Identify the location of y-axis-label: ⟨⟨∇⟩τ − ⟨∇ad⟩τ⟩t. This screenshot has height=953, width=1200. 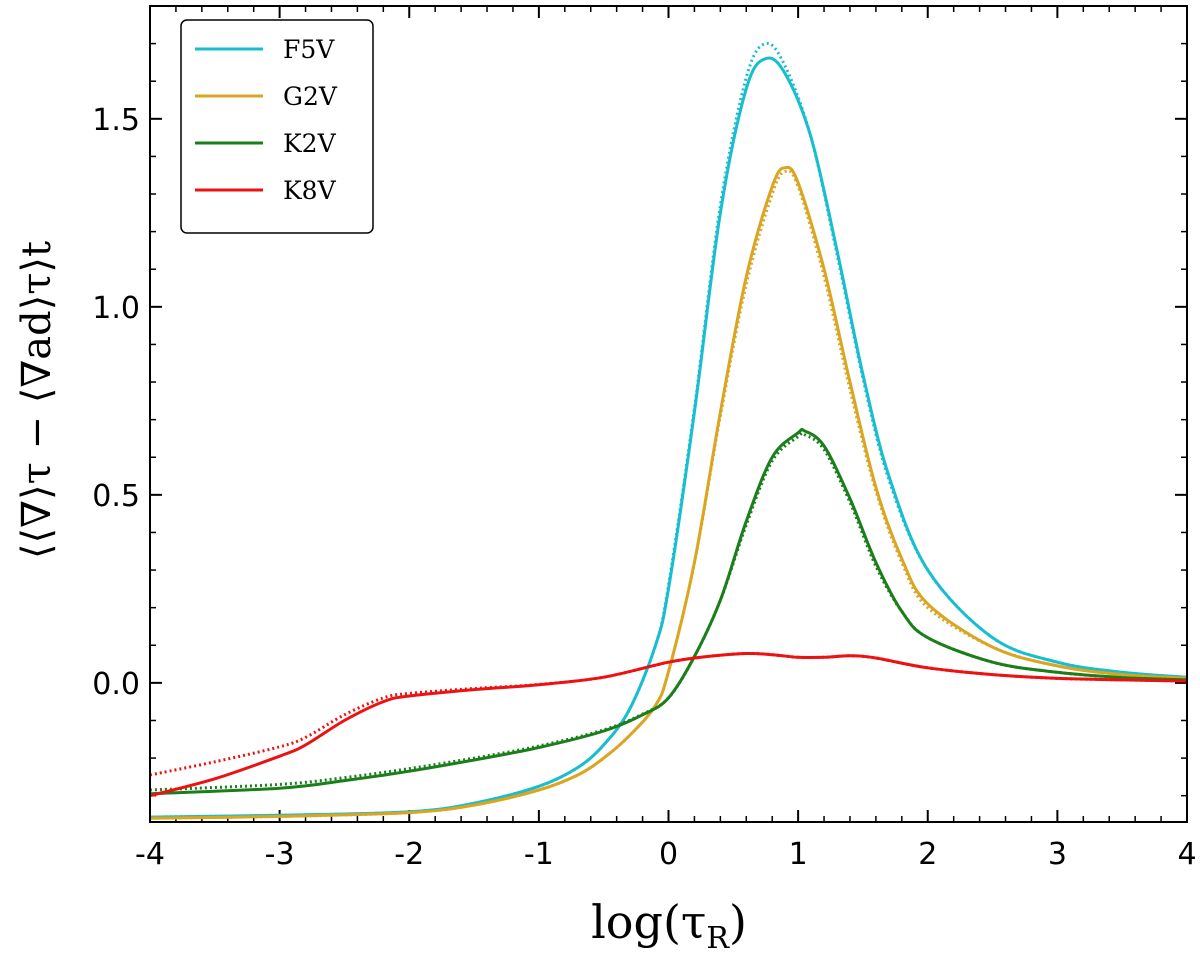
(37, 400).